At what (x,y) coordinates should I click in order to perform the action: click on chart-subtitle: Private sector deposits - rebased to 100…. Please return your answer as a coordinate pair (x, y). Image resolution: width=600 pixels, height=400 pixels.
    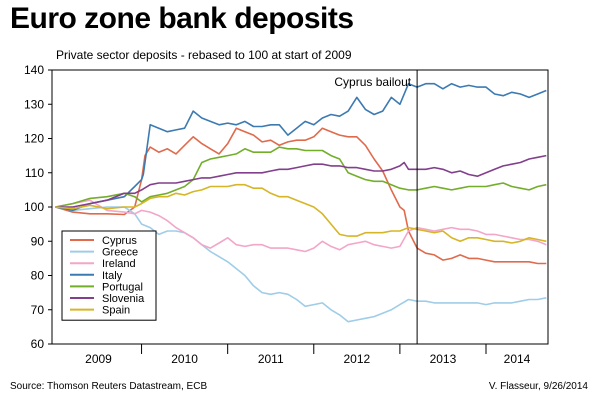
    Looking at the image, I should click on (204, 55).